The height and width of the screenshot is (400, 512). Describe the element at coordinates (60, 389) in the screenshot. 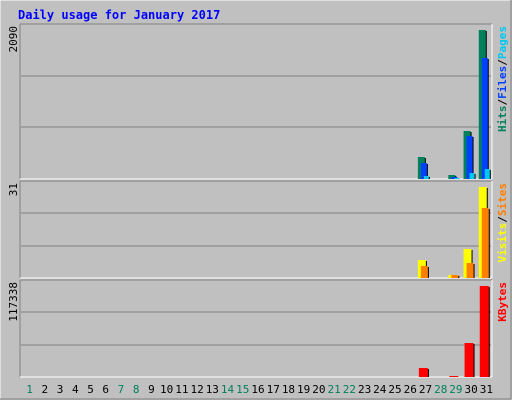

I see `x-label-day-3: 3` at that location.